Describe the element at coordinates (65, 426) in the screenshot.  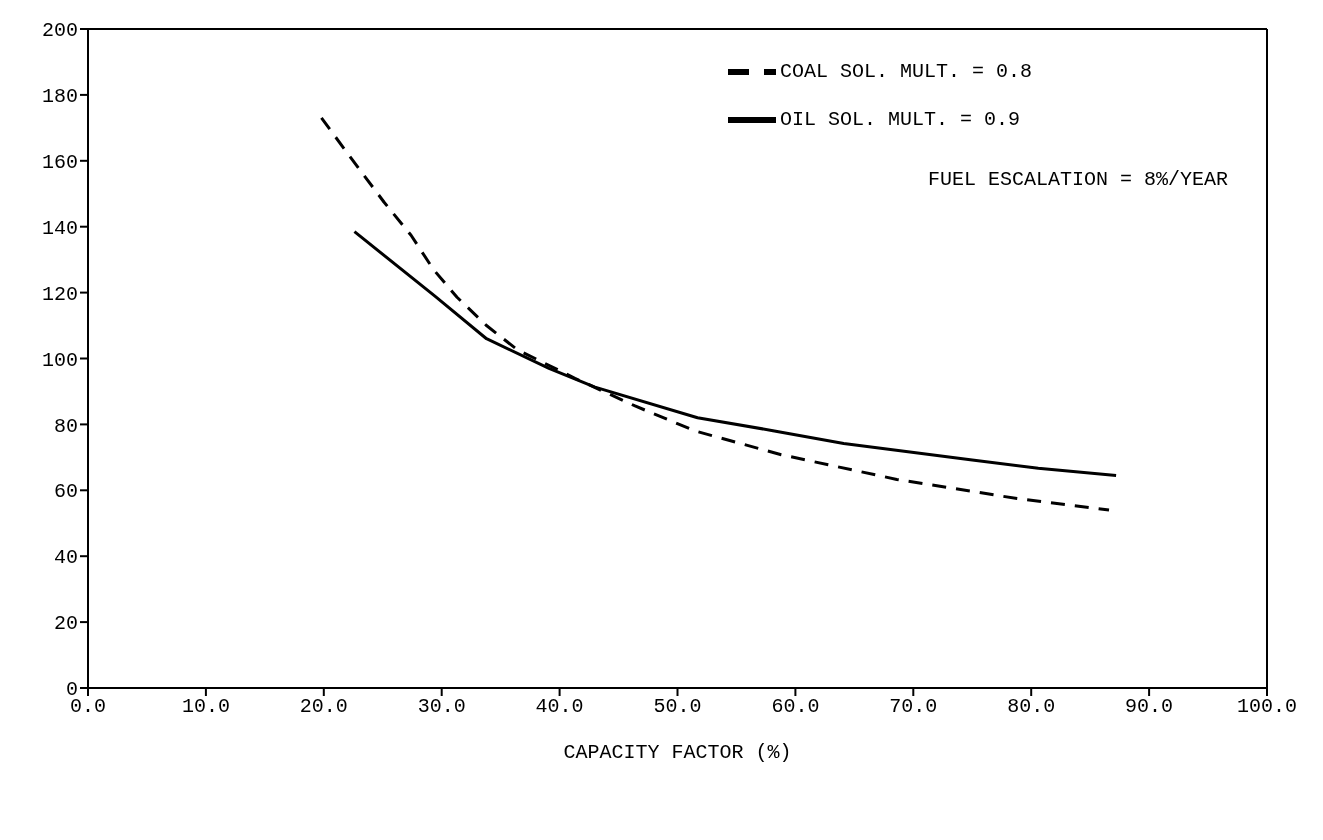
I see `y-tick-label: 80` at that location.